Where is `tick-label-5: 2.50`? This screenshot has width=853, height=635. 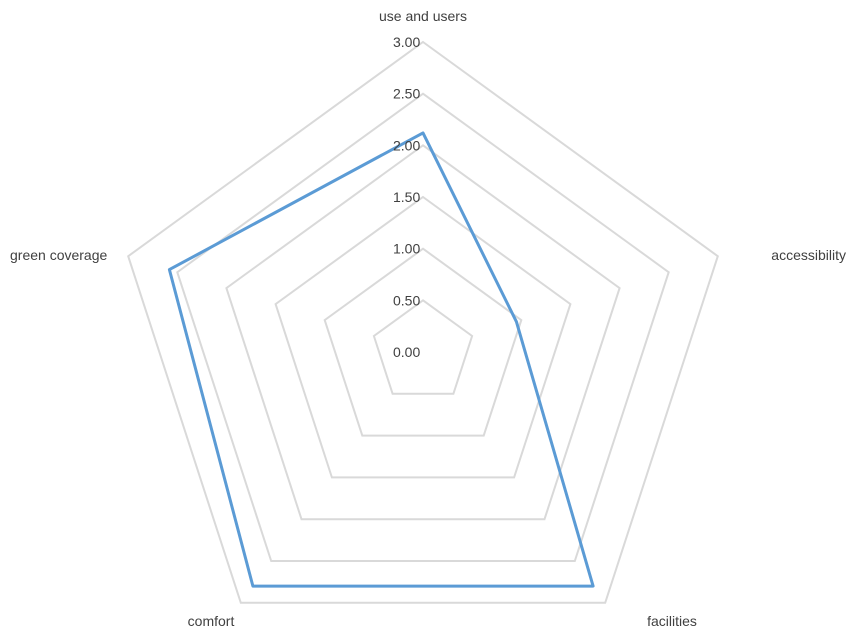
tick-label-5: 2.50 is located at coordinates (406, 94).